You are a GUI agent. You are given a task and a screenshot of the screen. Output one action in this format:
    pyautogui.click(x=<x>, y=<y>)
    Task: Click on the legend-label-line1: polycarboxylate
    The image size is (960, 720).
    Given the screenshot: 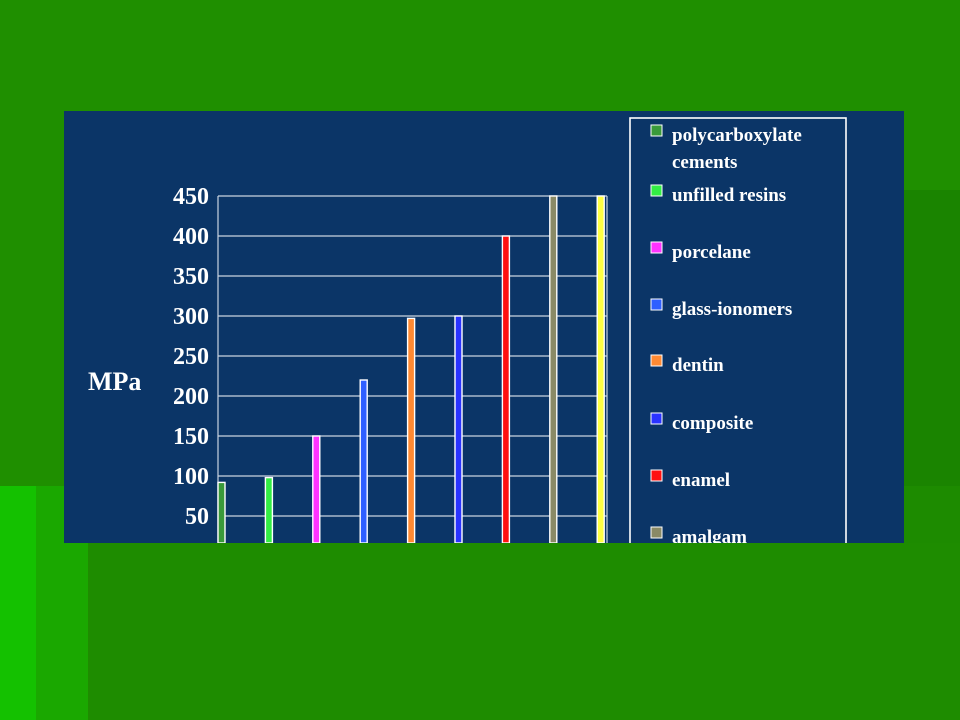 What is the action you would take?
    pyautogui.click(x=737, y=135)
    